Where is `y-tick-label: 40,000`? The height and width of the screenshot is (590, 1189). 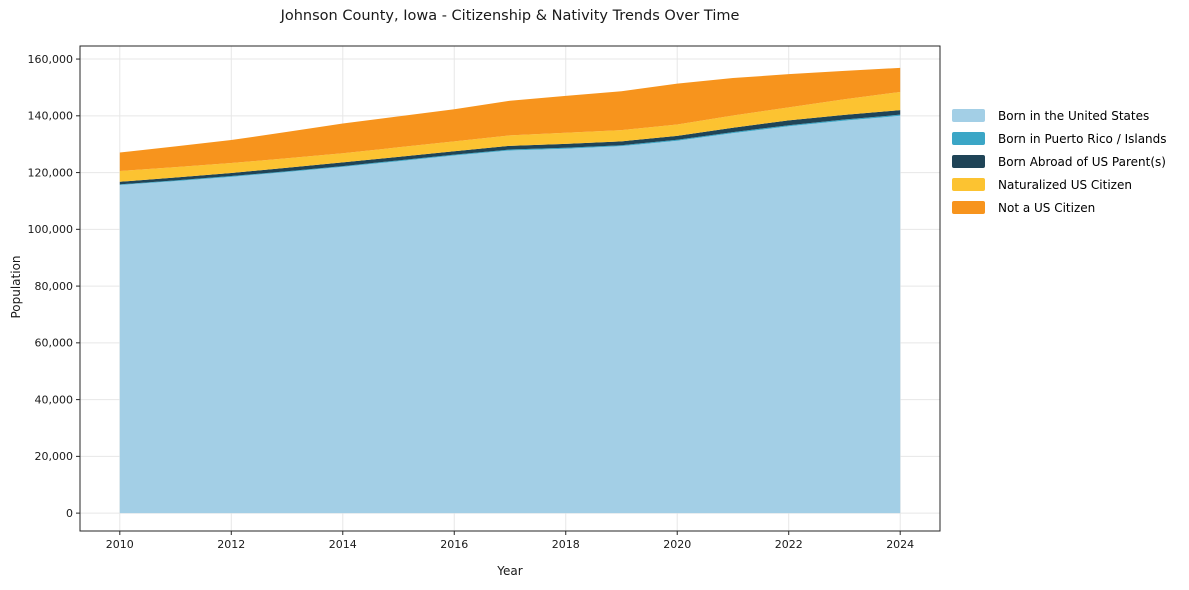 y-tick-label: 40,000 is located at coordinates (54, 399).